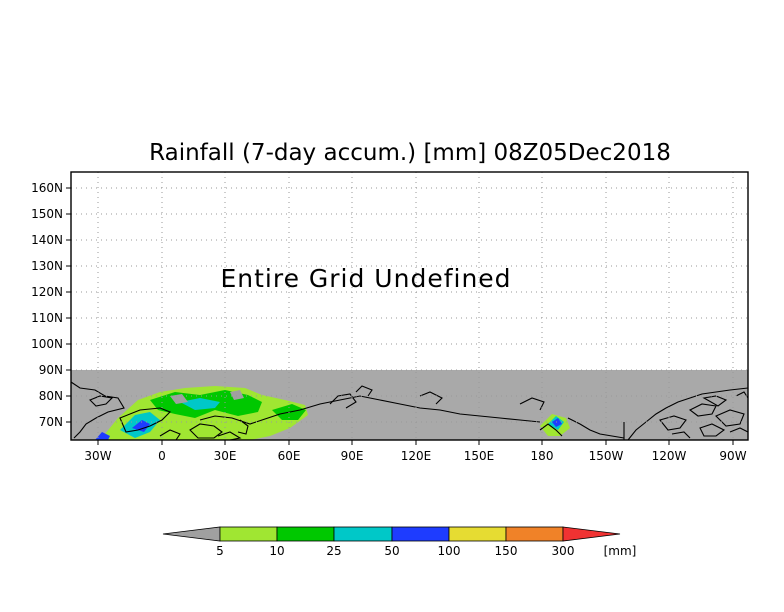 Image resolution: width=784 pixels, height=612 pixels. What do you see at coordinates (506, 551) in the screenshot?
I see `colorbar-label: 150` at bounding box center [506, 551].